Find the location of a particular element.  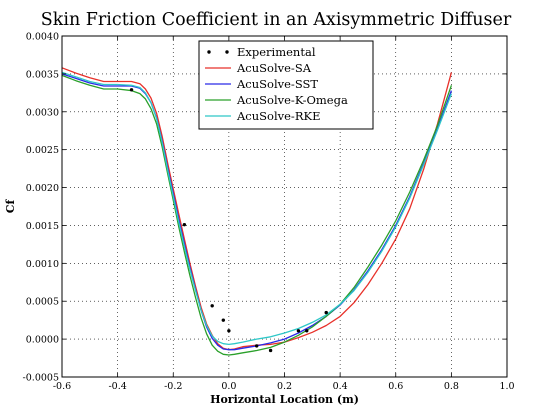

legend-item-acusolve-rke: AcuSolve-RKE is located at coordinates (262, 116).